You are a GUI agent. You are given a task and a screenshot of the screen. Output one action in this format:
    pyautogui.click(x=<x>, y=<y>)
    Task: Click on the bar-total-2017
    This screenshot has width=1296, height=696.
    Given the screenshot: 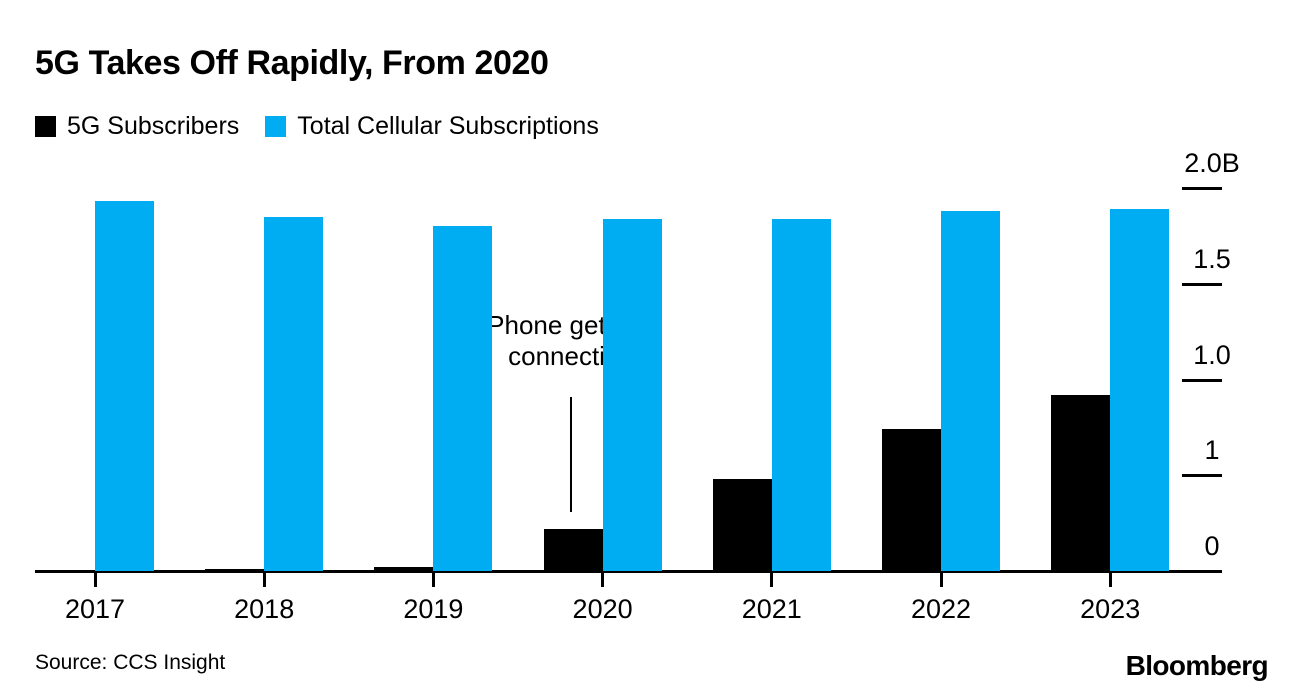 What is the action you would take?
    pyautogui.click(x=124, y=386)
    